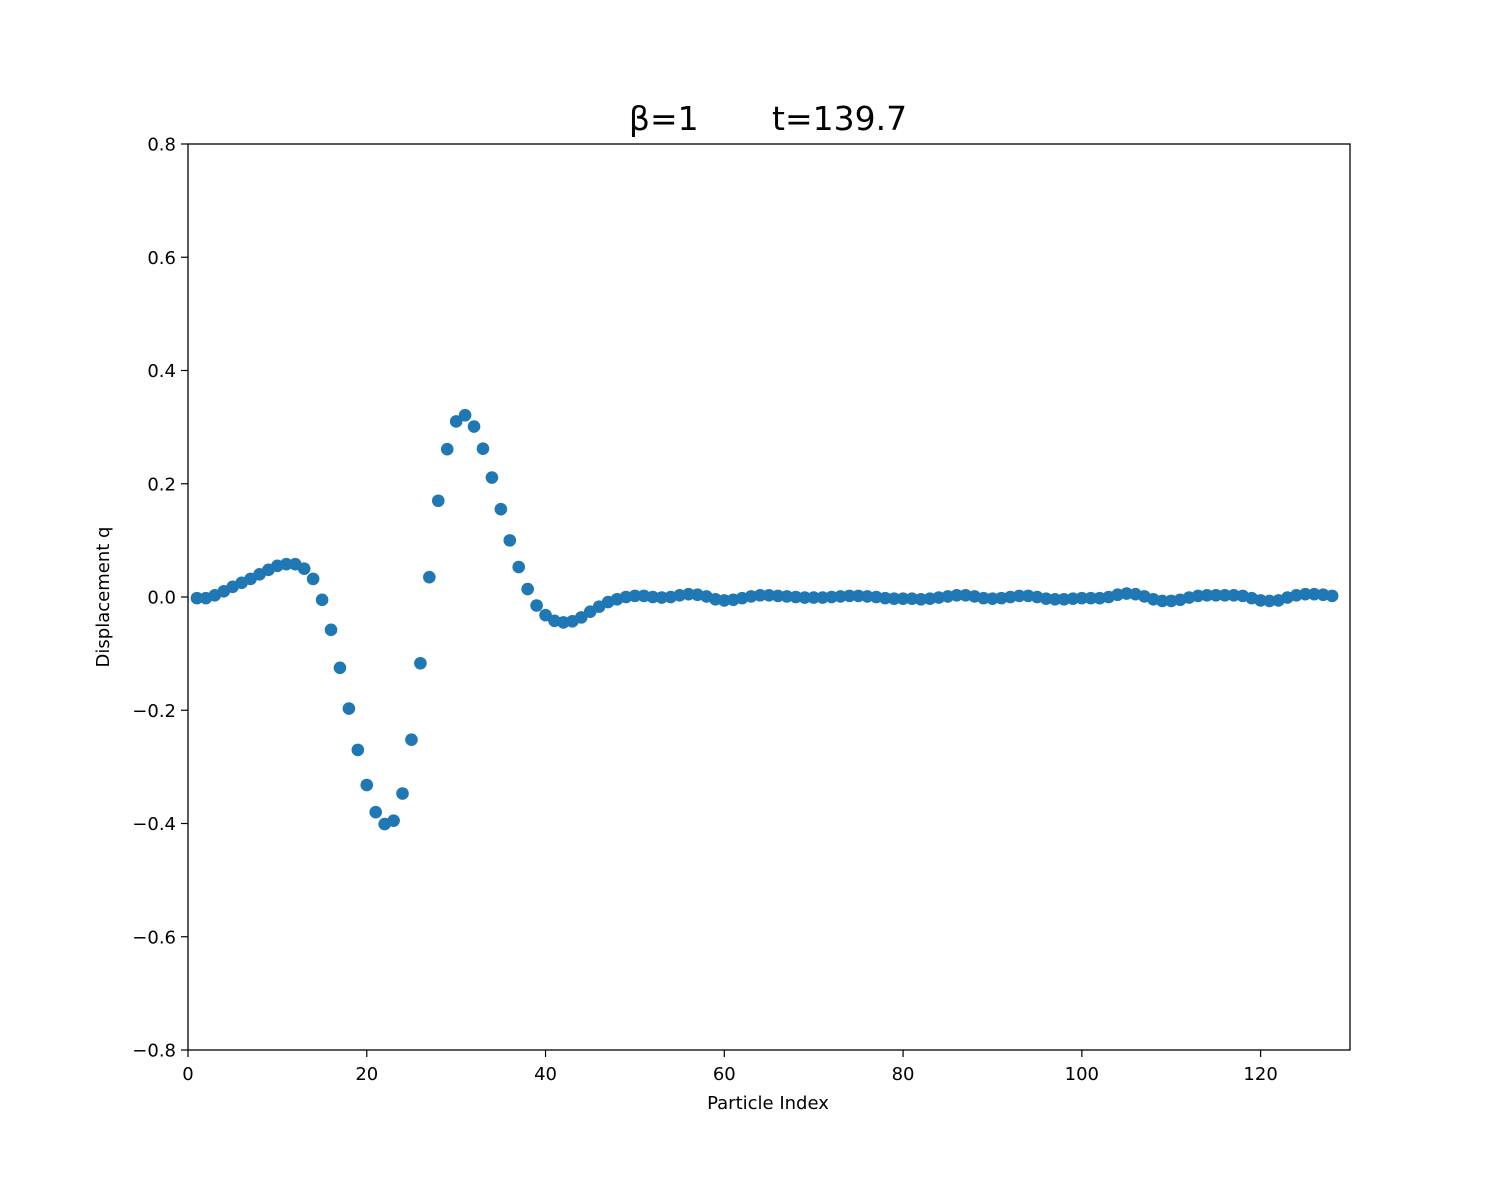  What do you see at coordinates (154, 937) in the screenshot?
I see `y-tick-label: −0.6` at bounding box center [154, 937].